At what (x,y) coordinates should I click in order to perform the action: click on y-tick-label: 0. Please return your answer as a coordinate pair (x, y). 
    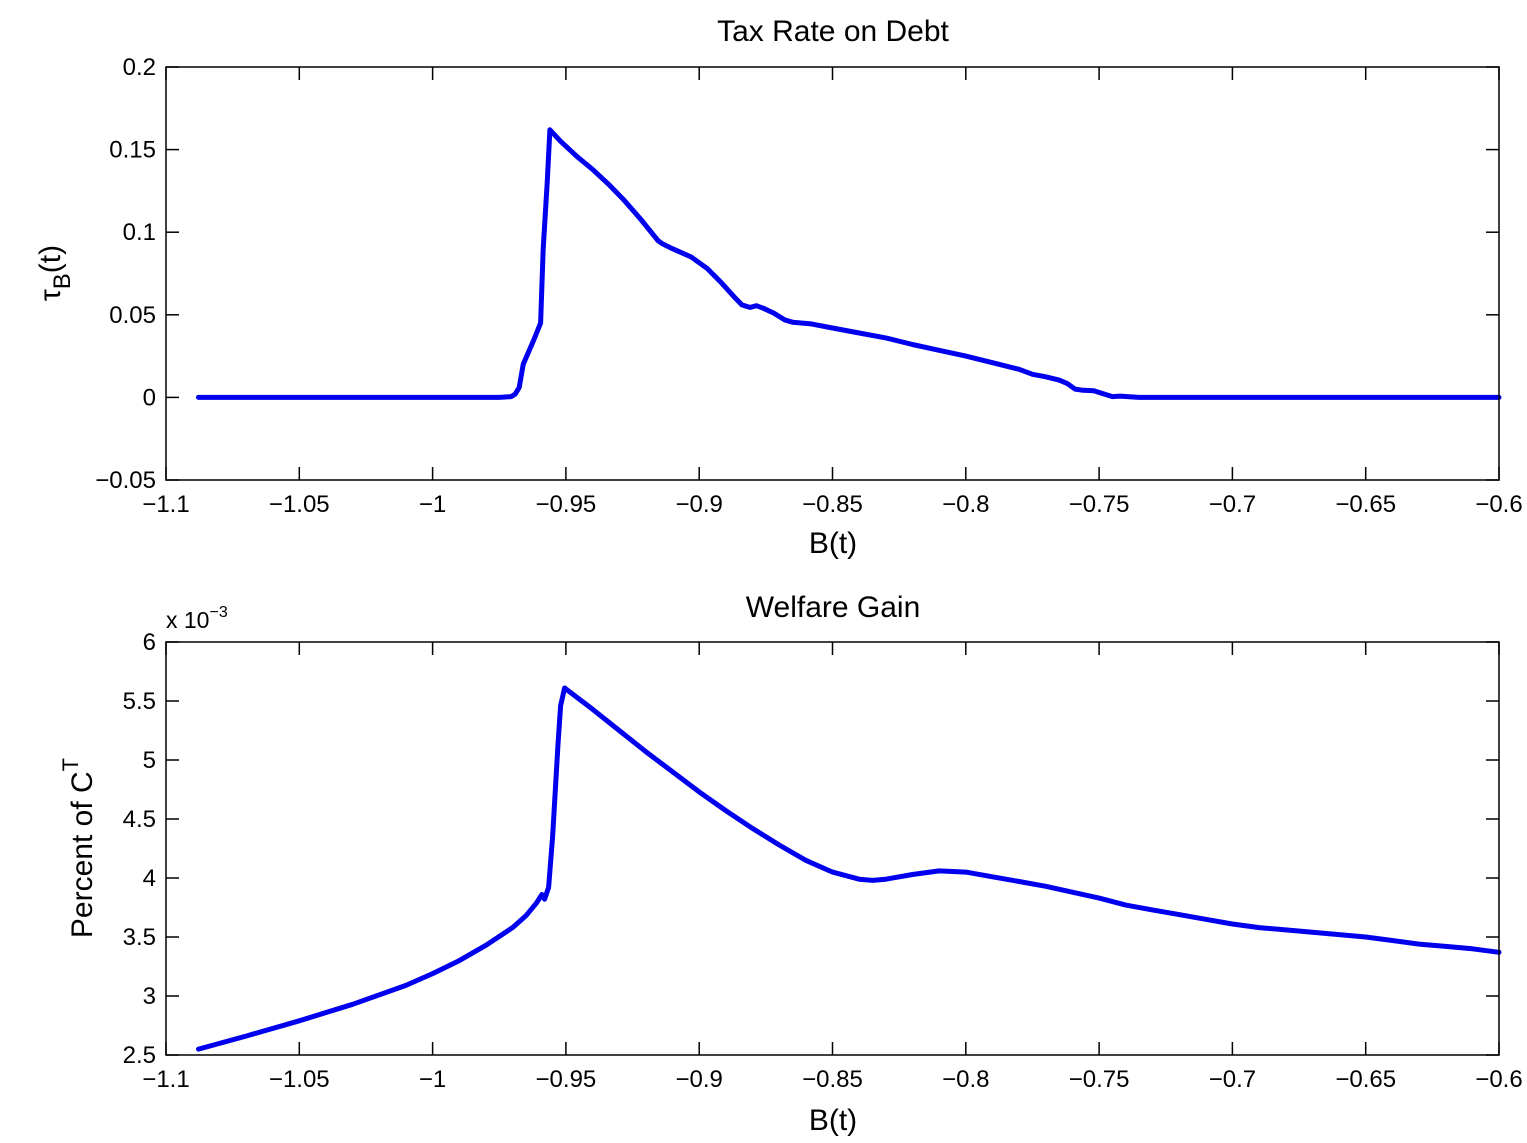
    Looking at the image, I should click on (149, 397).